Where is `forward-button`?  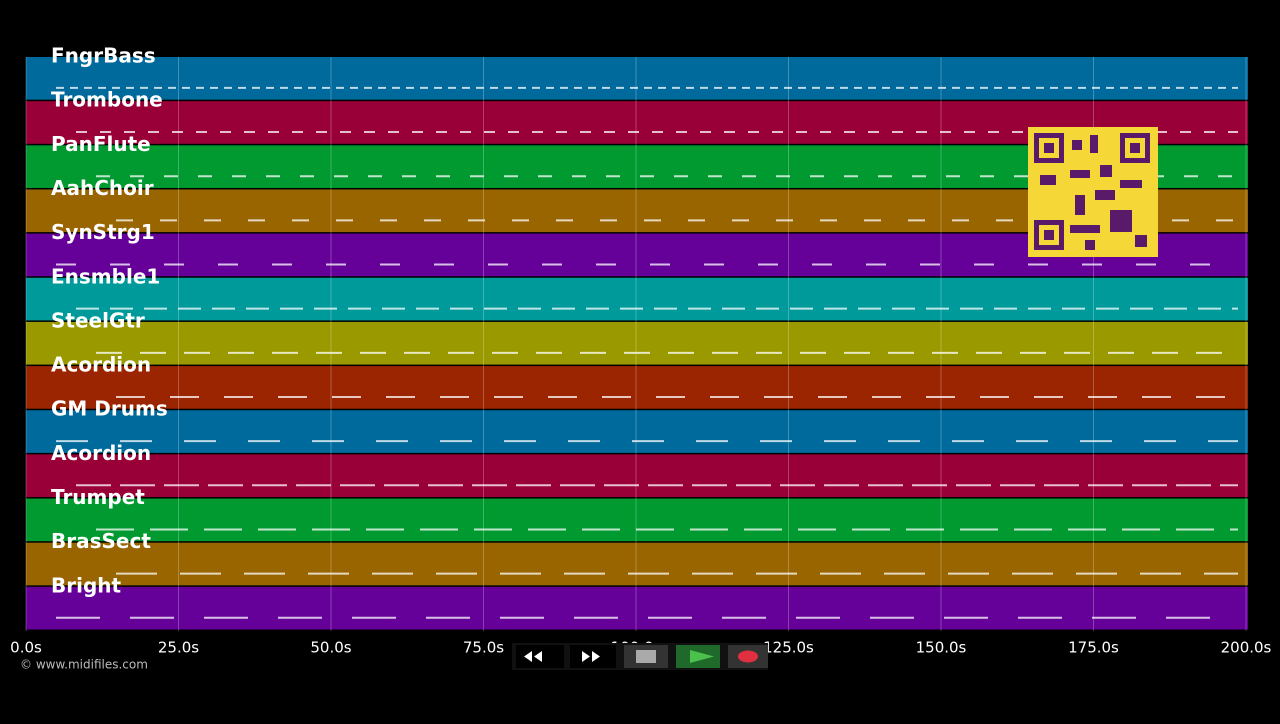
forward-button is located at coordinates (593, 656).